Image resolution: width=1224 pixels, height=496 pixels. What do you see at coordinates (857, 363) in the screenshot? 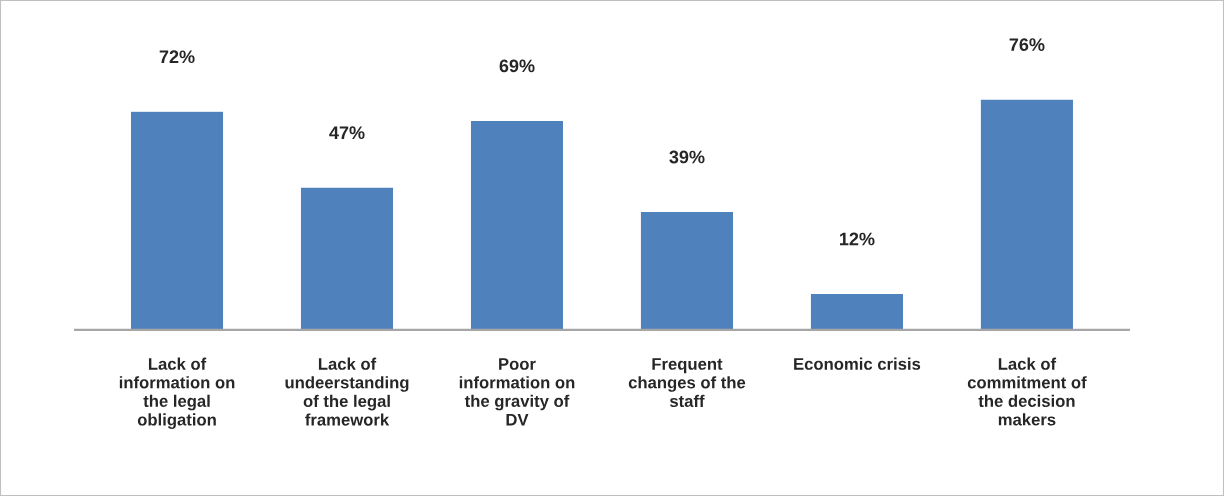
I see `x-tick-label: Economic crisis` at bounding box center [857, 363].